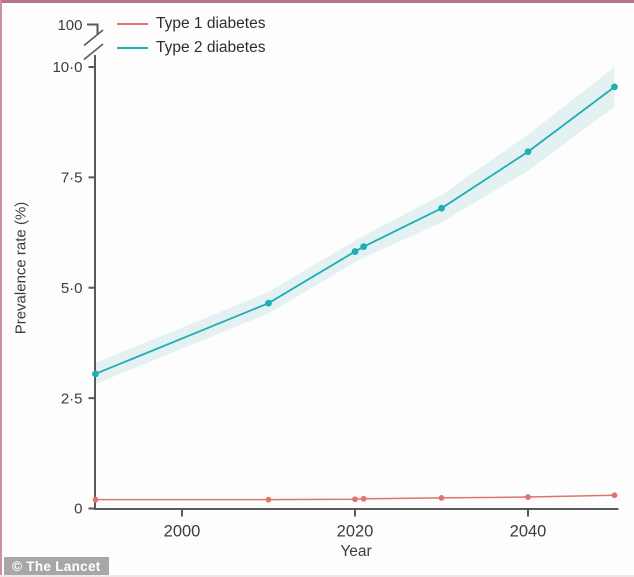 This screenshot has height=577, width=634. I want to click on y-tick-label: 5·0, so click(72, 288).